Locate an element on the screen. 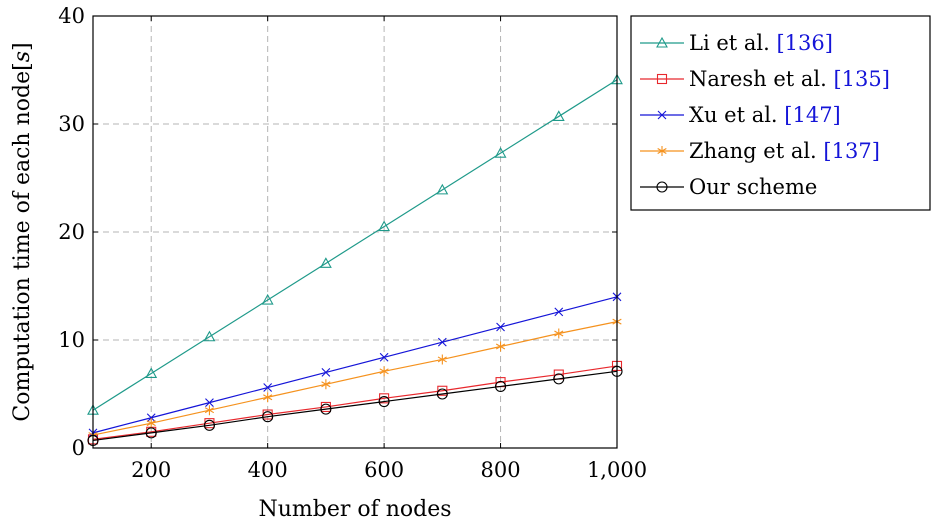 This screenshot has height=524, width=931. y-tick-label: 40 is located at coordinates (71, 16).